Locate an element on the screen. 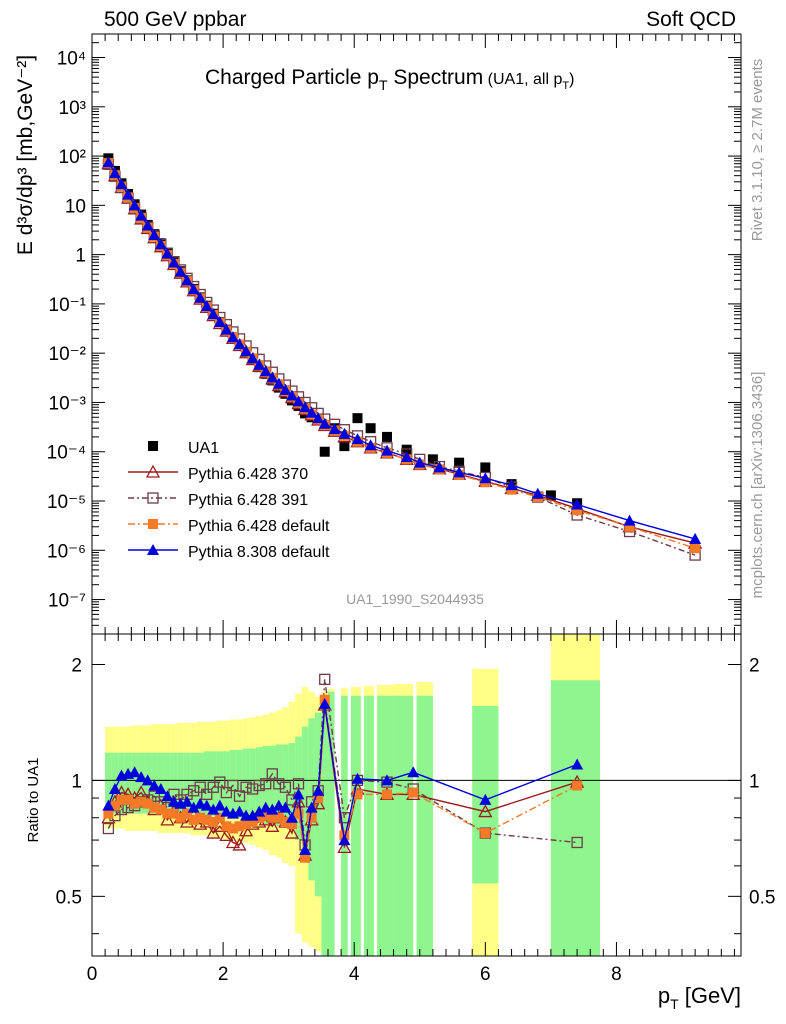 Image resolution: width=786 pixels, height=1024 pixels. ratio-xtick-label: 0 is located at coordinates (92, 974).